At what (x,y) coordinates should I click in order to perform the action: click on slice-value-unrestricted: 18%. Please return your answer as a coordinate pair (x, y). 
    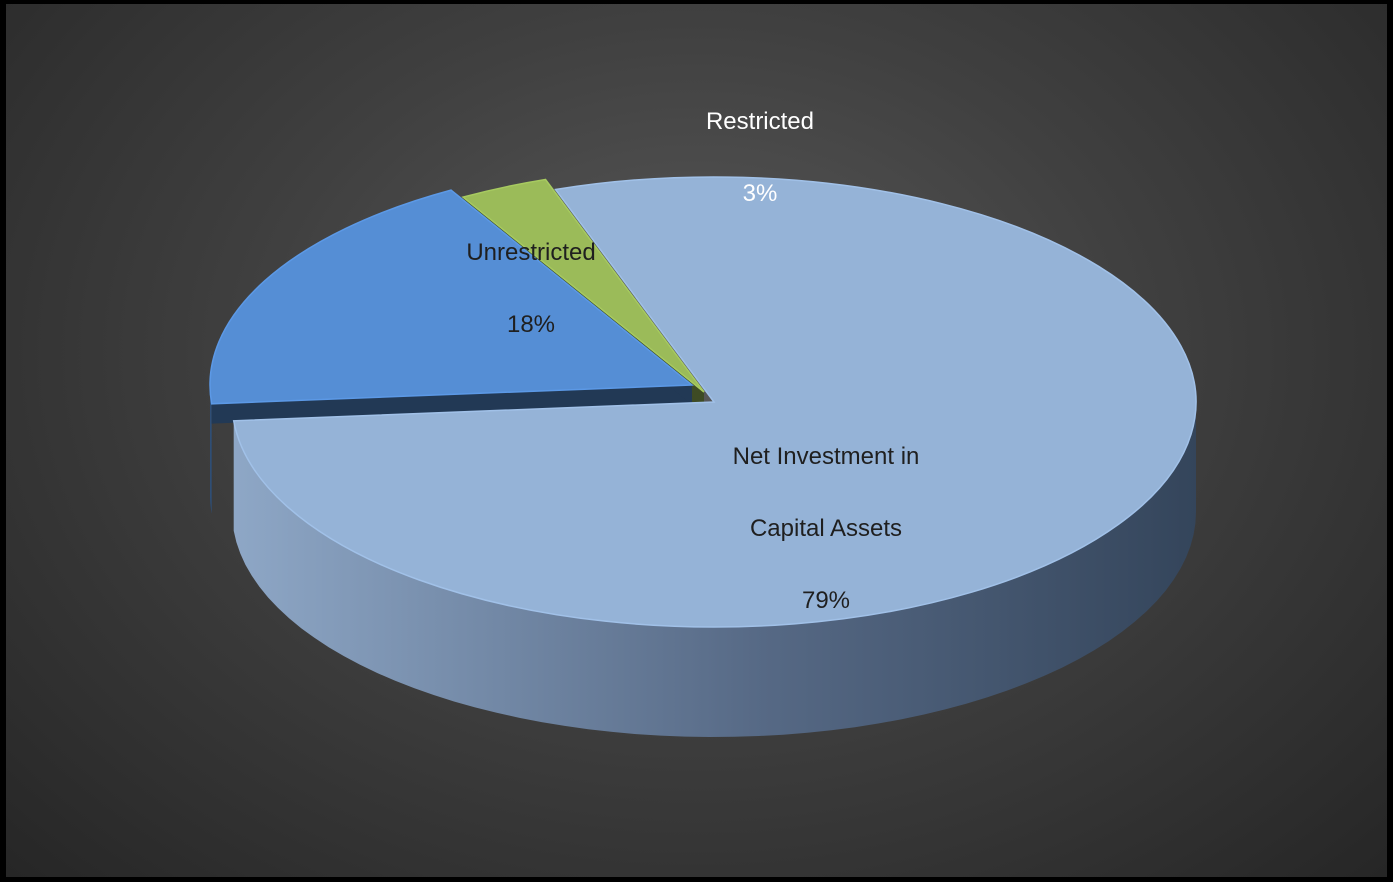
    Looking at the image, I should click on (531, 324).